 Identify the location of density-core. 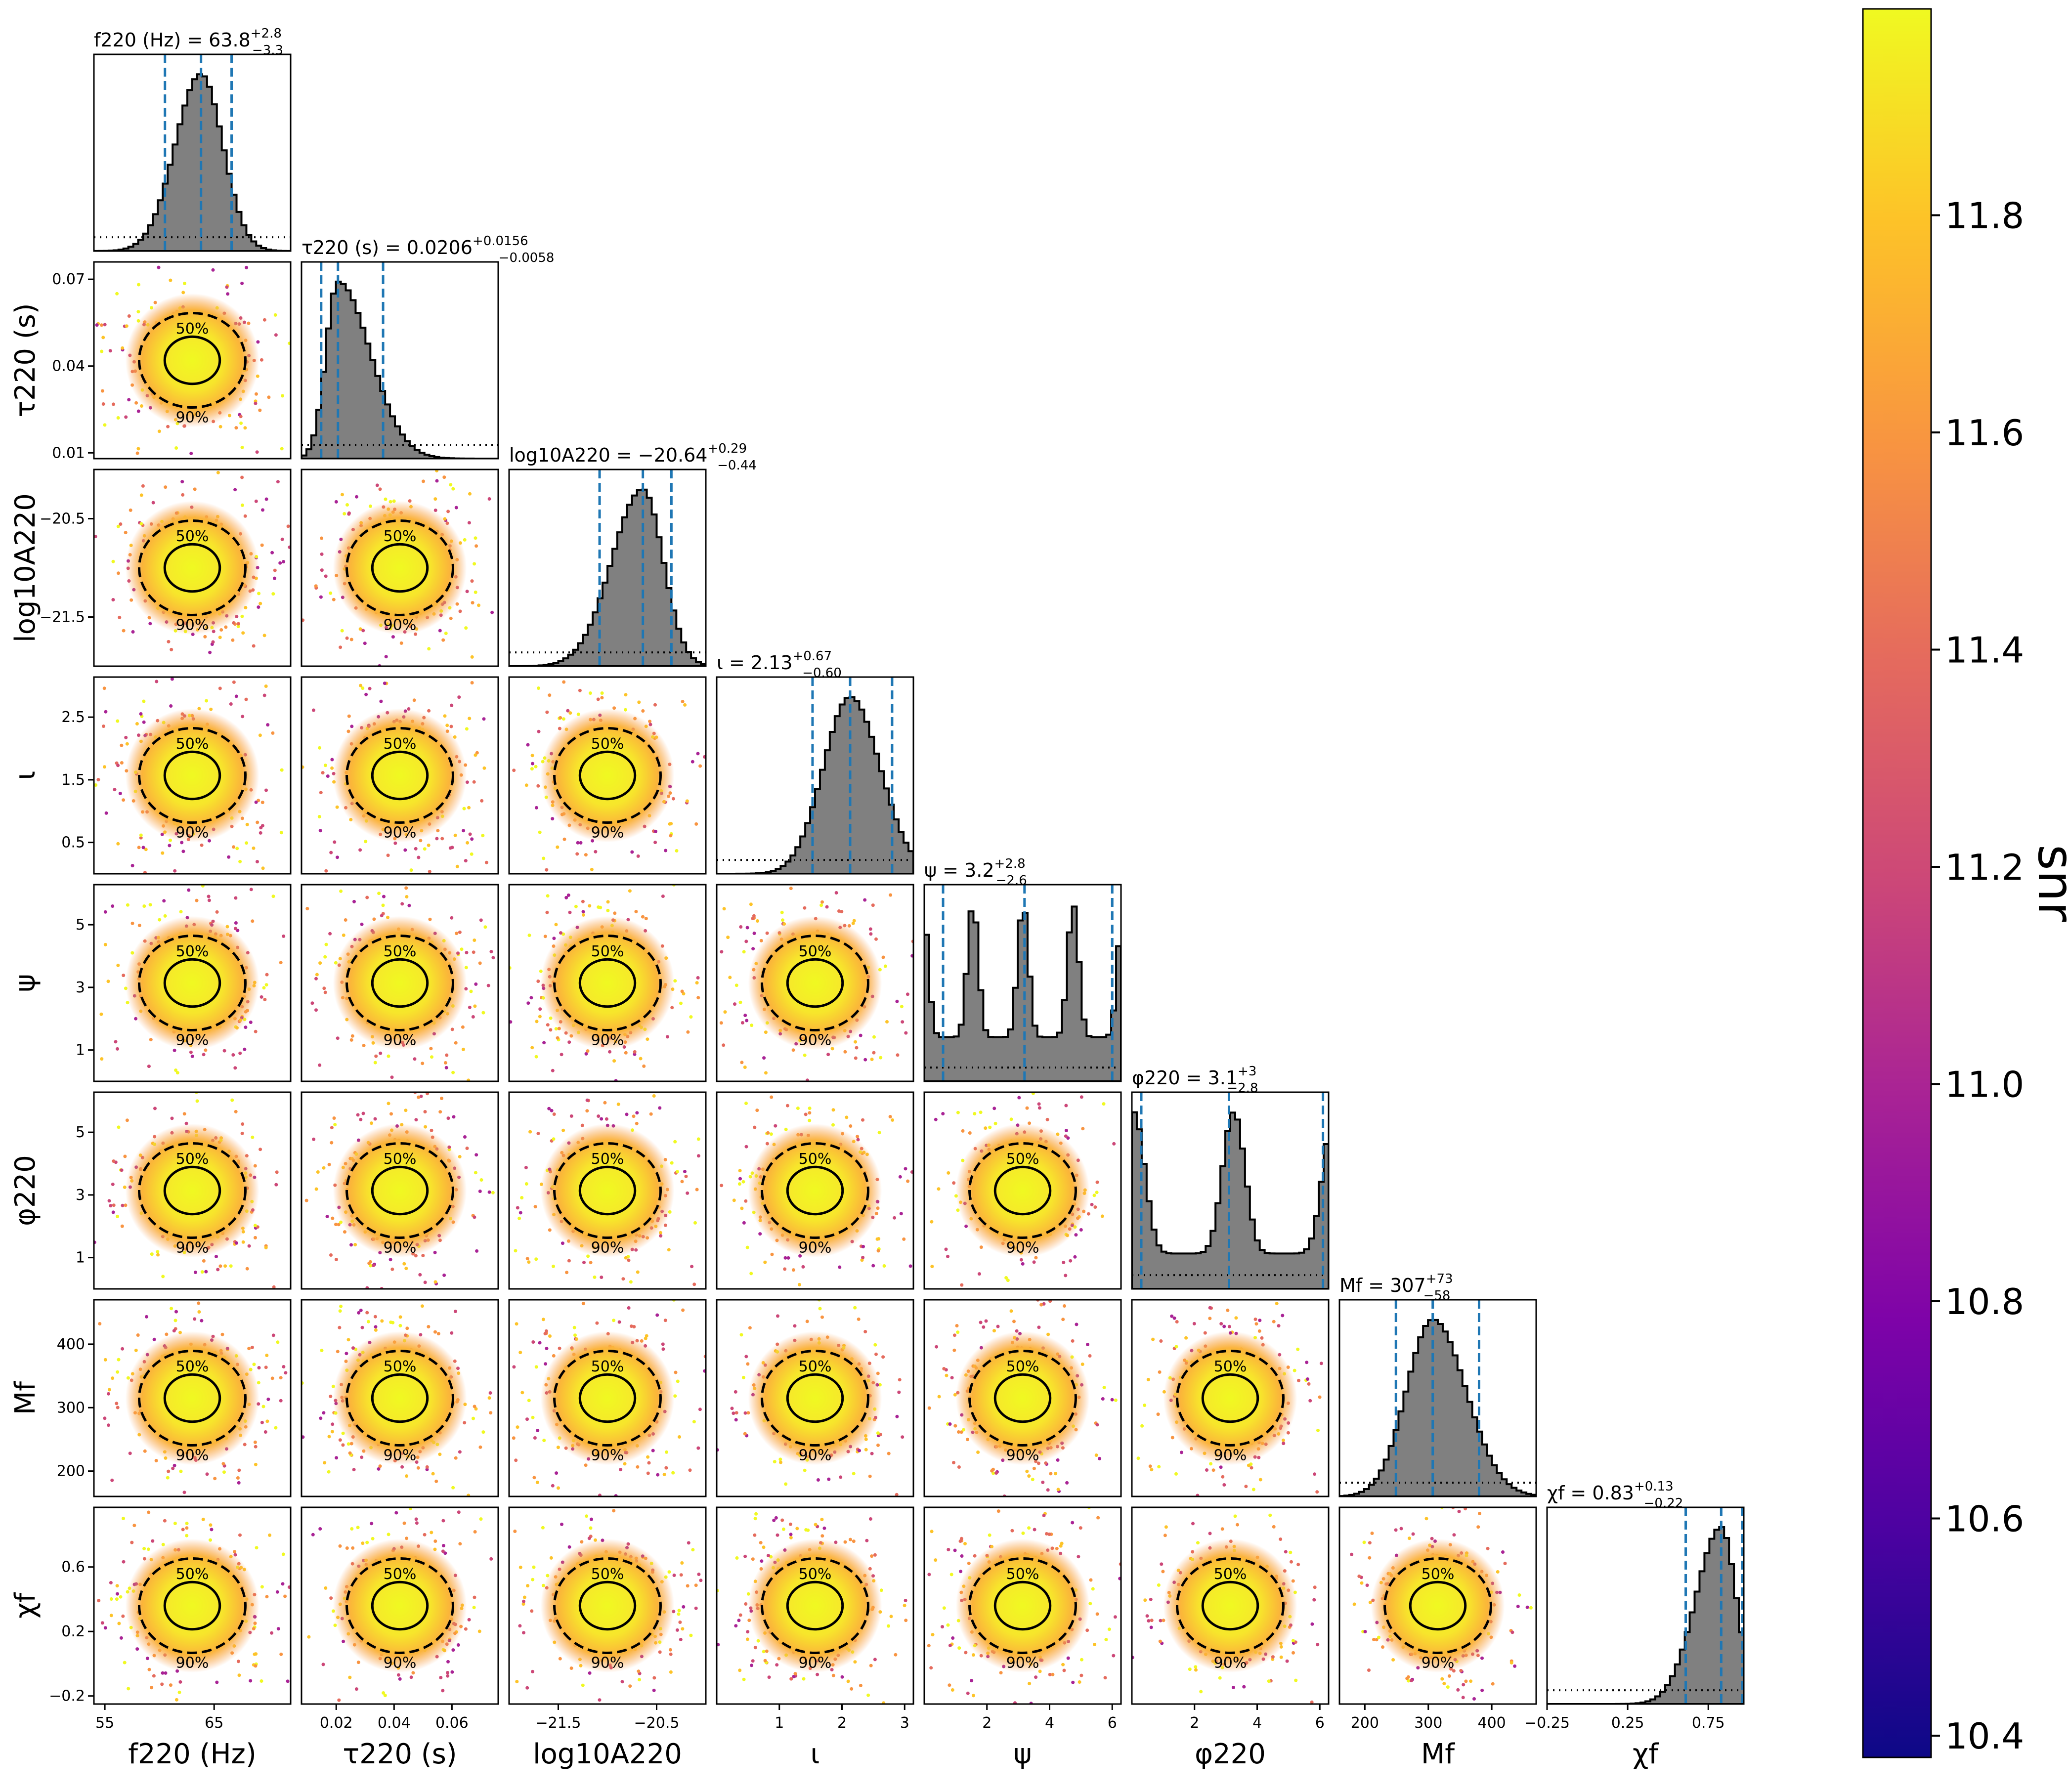
(192, 360).